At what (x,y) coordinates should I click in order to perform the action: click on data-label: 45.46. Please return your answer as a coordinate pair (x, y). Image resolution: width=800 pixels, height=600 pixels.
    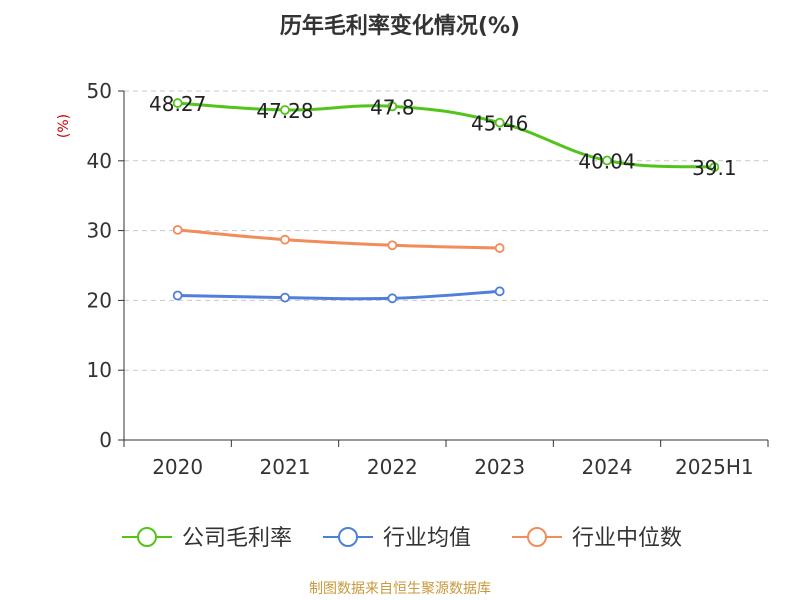
    Looking at the image, I should click on (499, 124).